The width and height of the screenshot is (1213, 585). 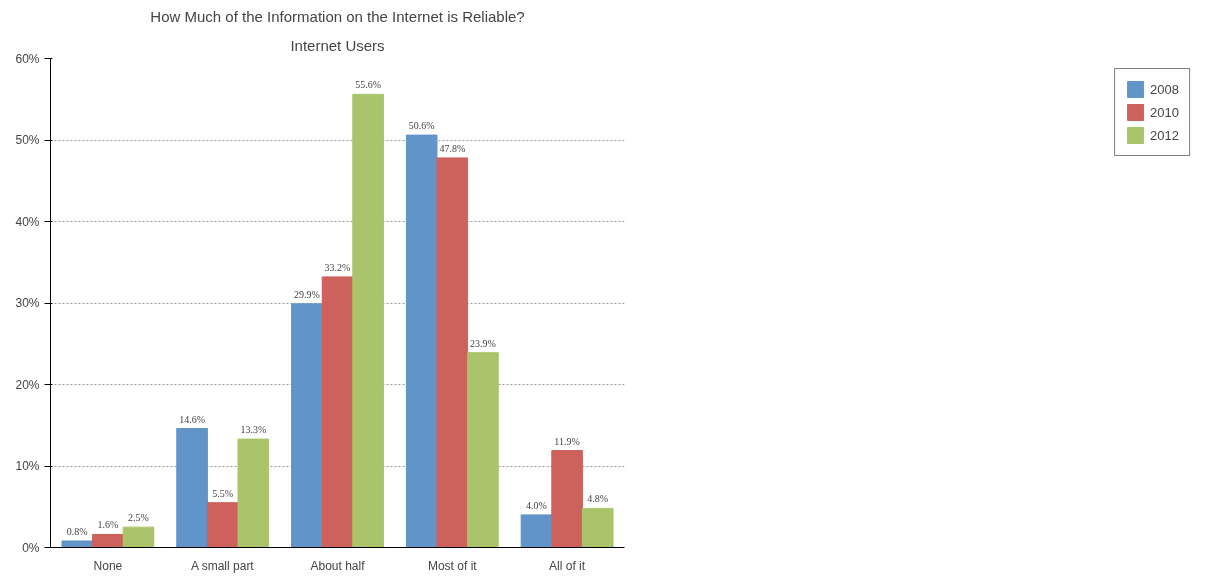 What do you see at coordinates (338, 565) in the screenshot?
I see `x-tick-label: About half` at bounding box center [338, 565].